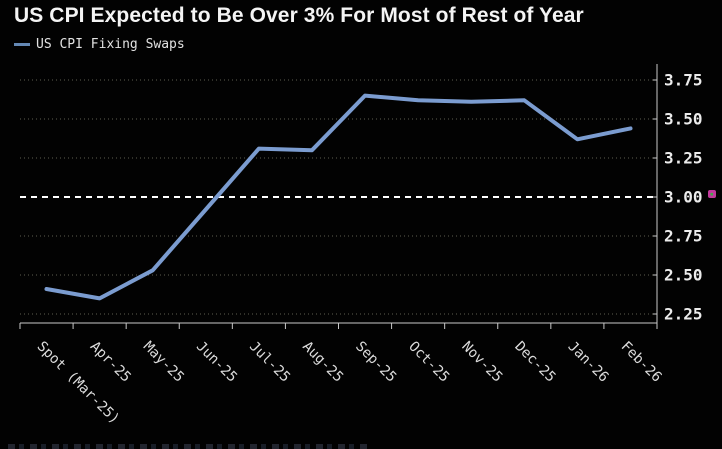  What do you see at coordinates (188, 446) in the screenshot?
I see `cutoff-text-fragment` at bounding box center [188, 446].